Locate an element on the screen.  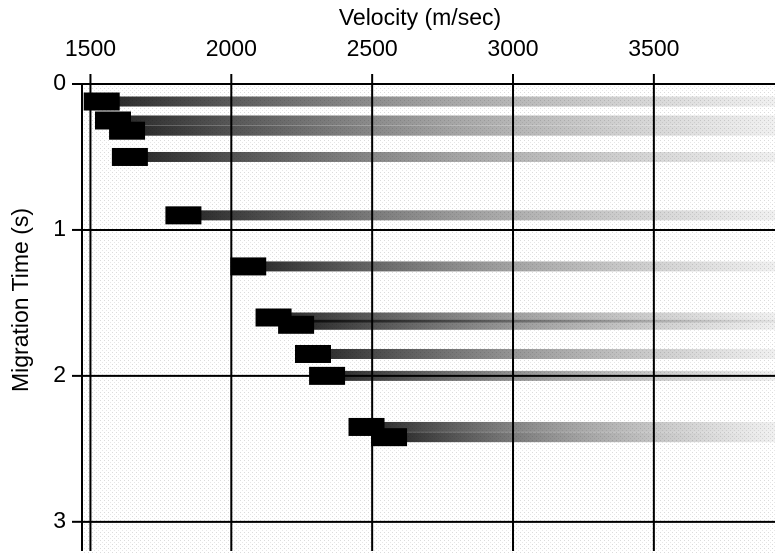
y-tick-label: 2 is located at coordinates (59, 374).